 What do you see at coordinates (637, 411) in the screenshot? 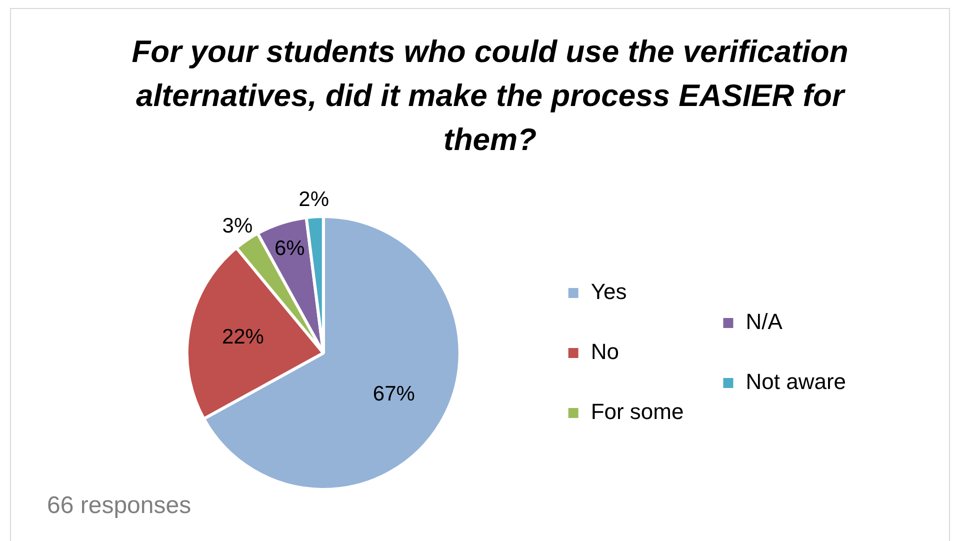
I see `legend-label: For some` at bounding box center [637, 411].